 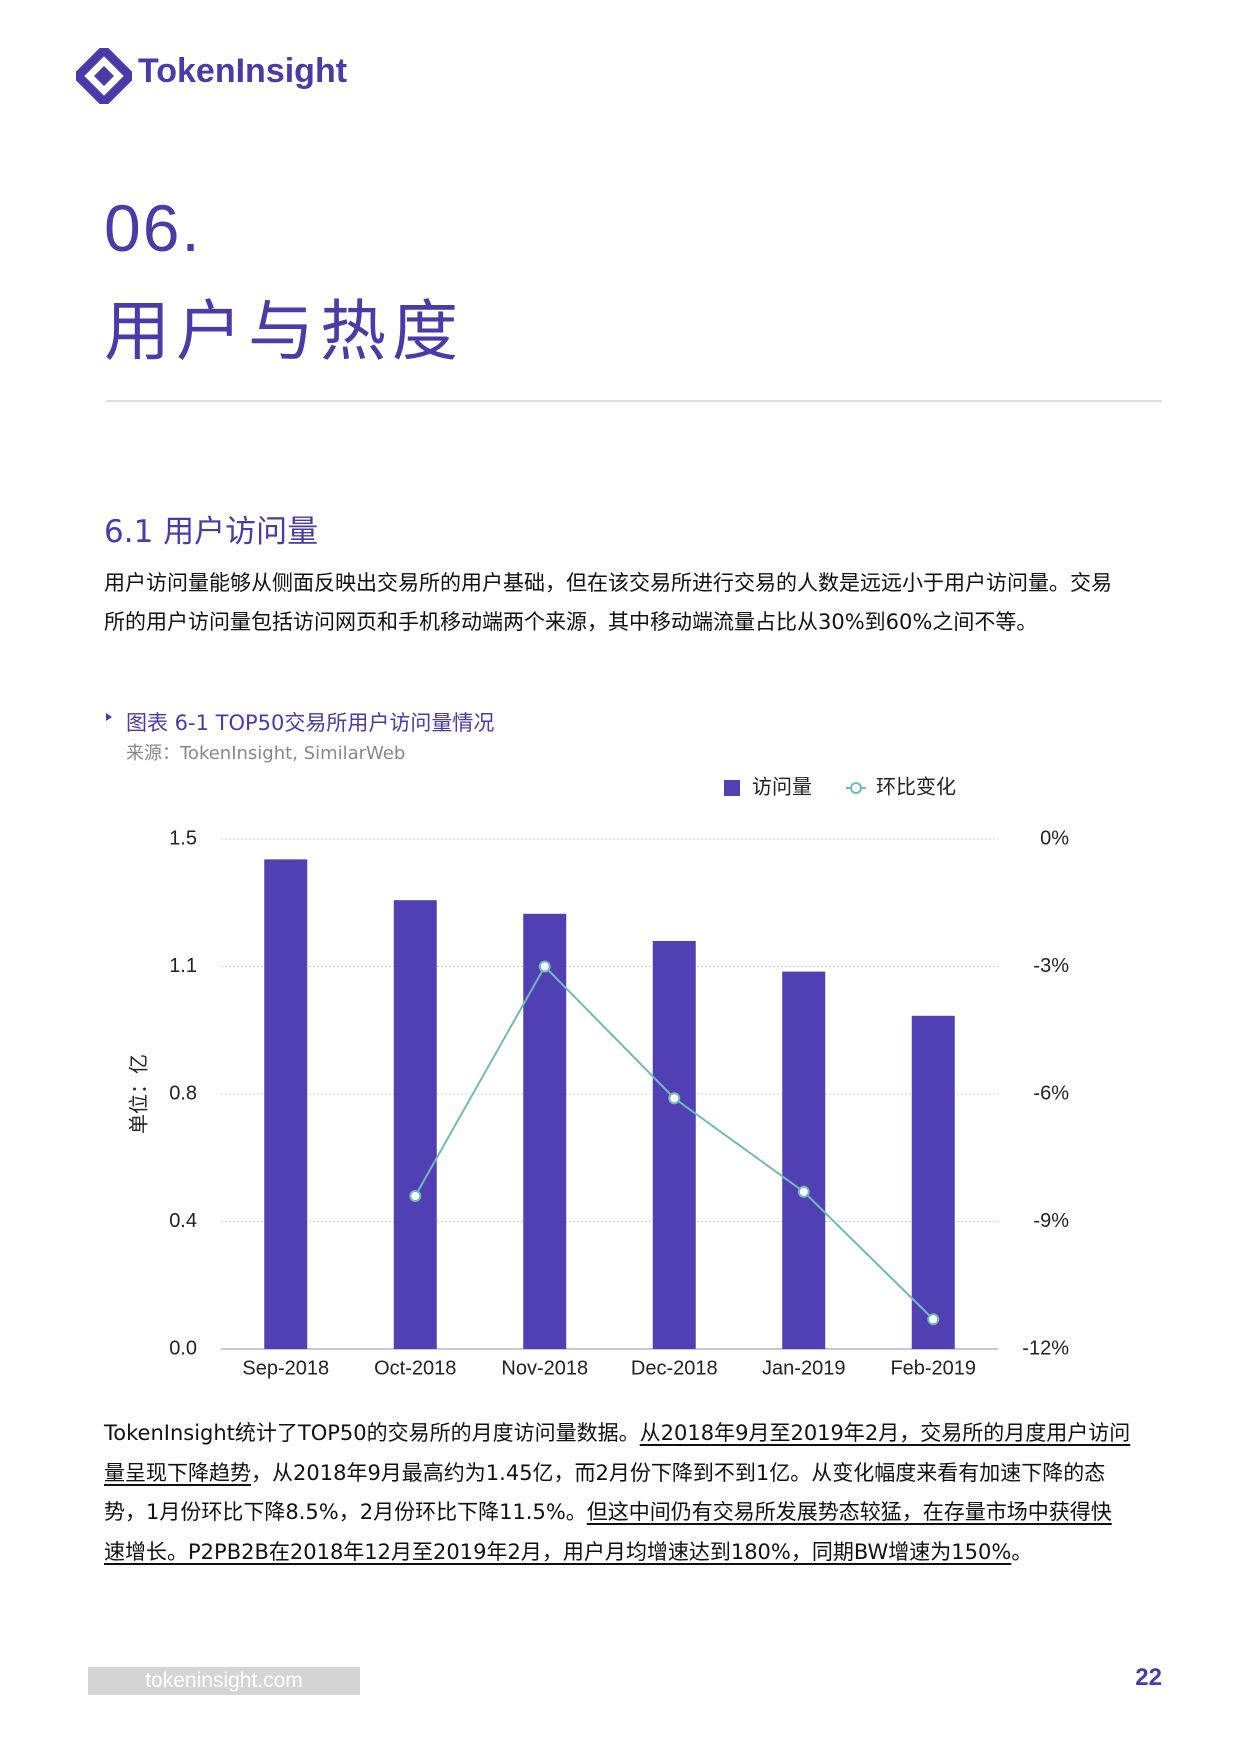 What do you see at coordinates (211, 532) in the screenshot?
I see `subsection-title: 6.1 用户访问量` at bounding box center [211, 532].